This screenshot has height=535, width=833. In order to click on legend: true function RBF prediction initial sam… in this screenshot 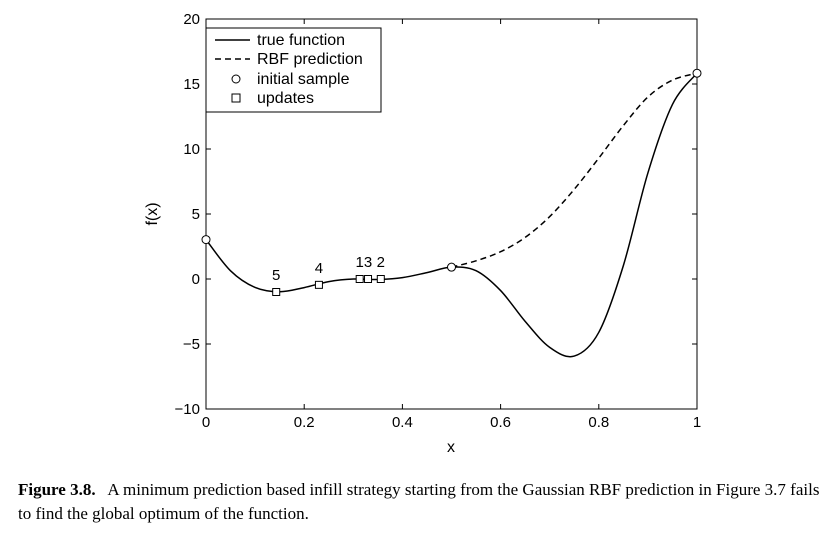, I will do `click(293, 70)`.